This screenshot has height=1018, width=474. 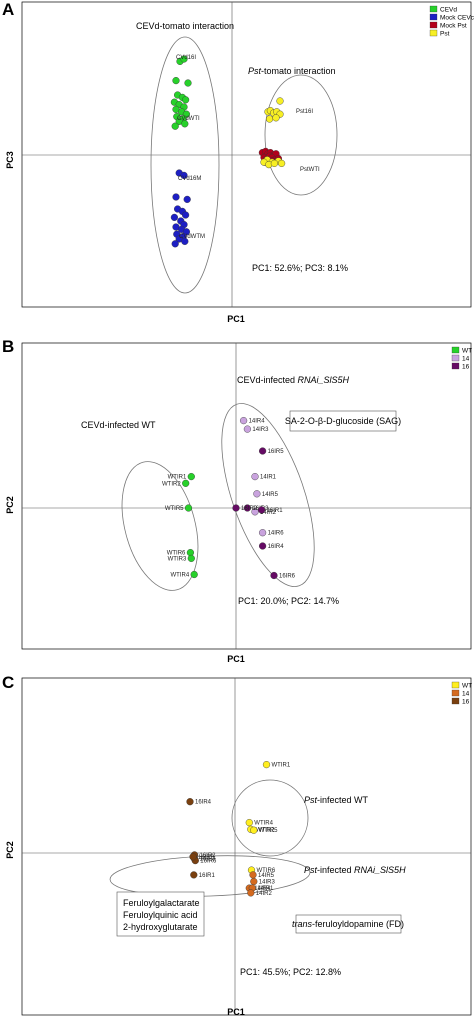 What do you see at coordinates (192, 237) in the screenshot?
I see `point-label: CVdWTM` at bounding box center [192, 237].